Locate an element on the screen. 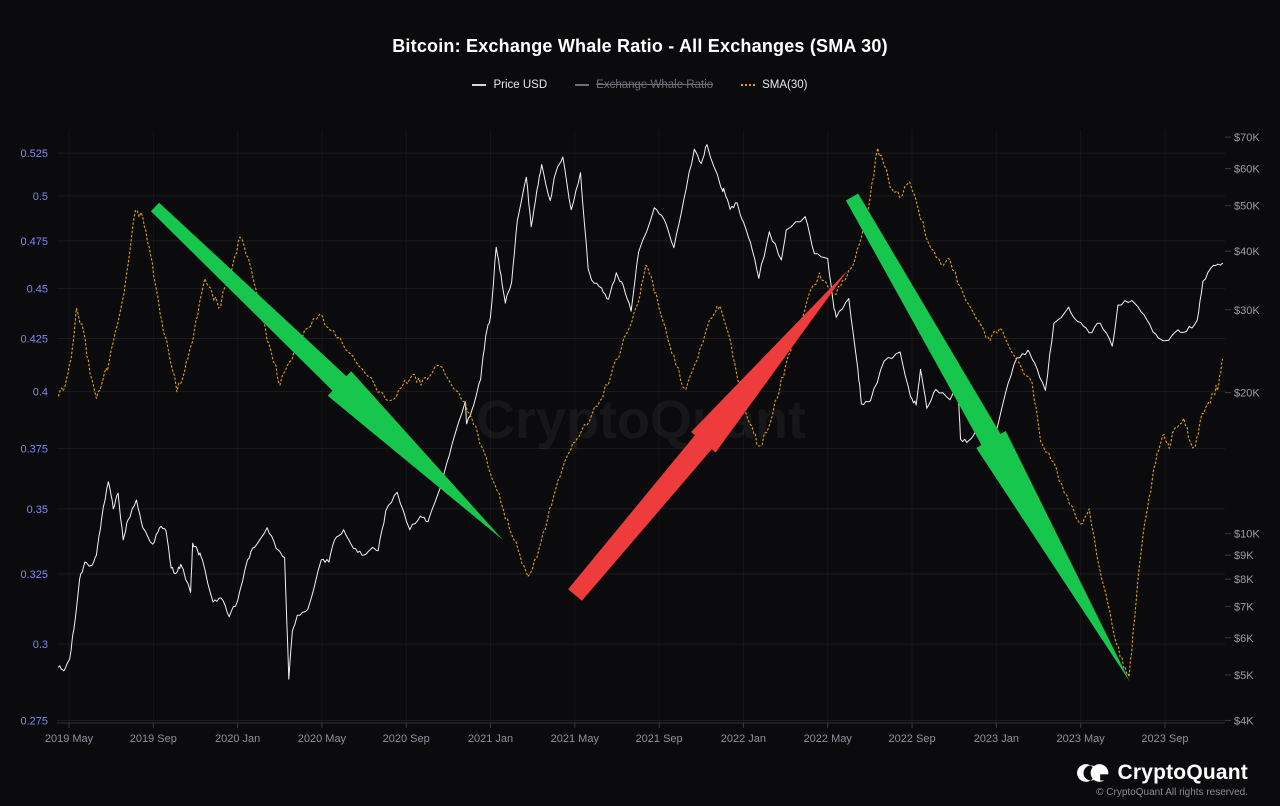  svg-text: 0.4 is located at coordinates (40, 393).